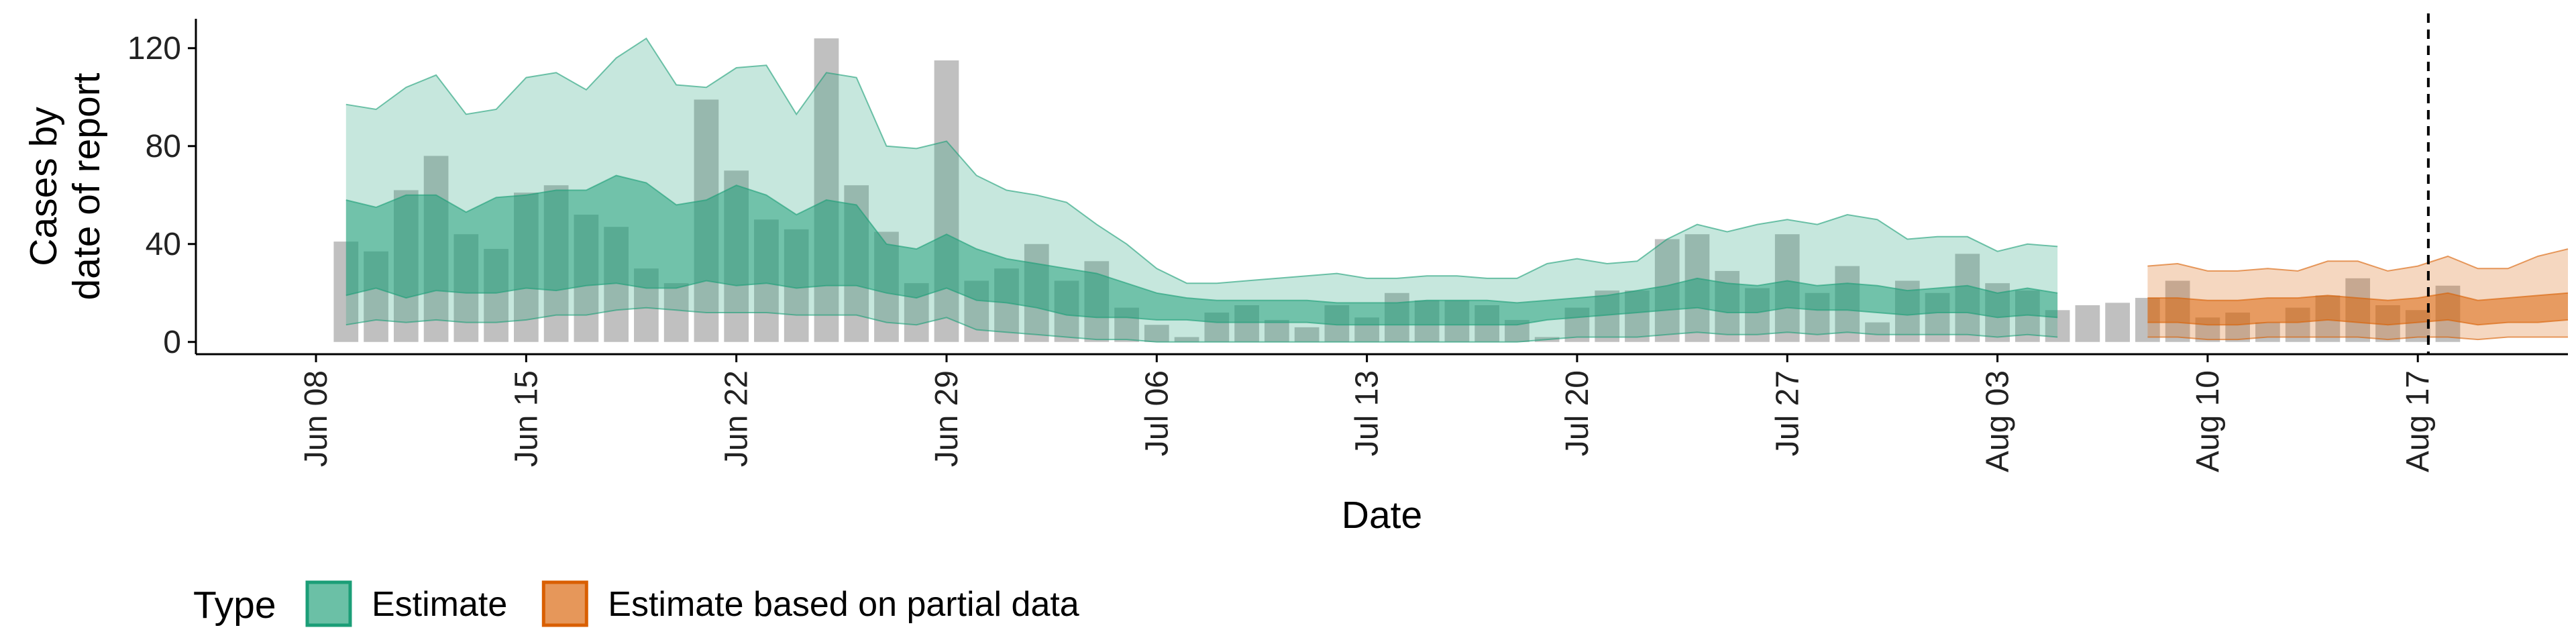  I want to click on y-tick-label: 0, so click(172, 342).